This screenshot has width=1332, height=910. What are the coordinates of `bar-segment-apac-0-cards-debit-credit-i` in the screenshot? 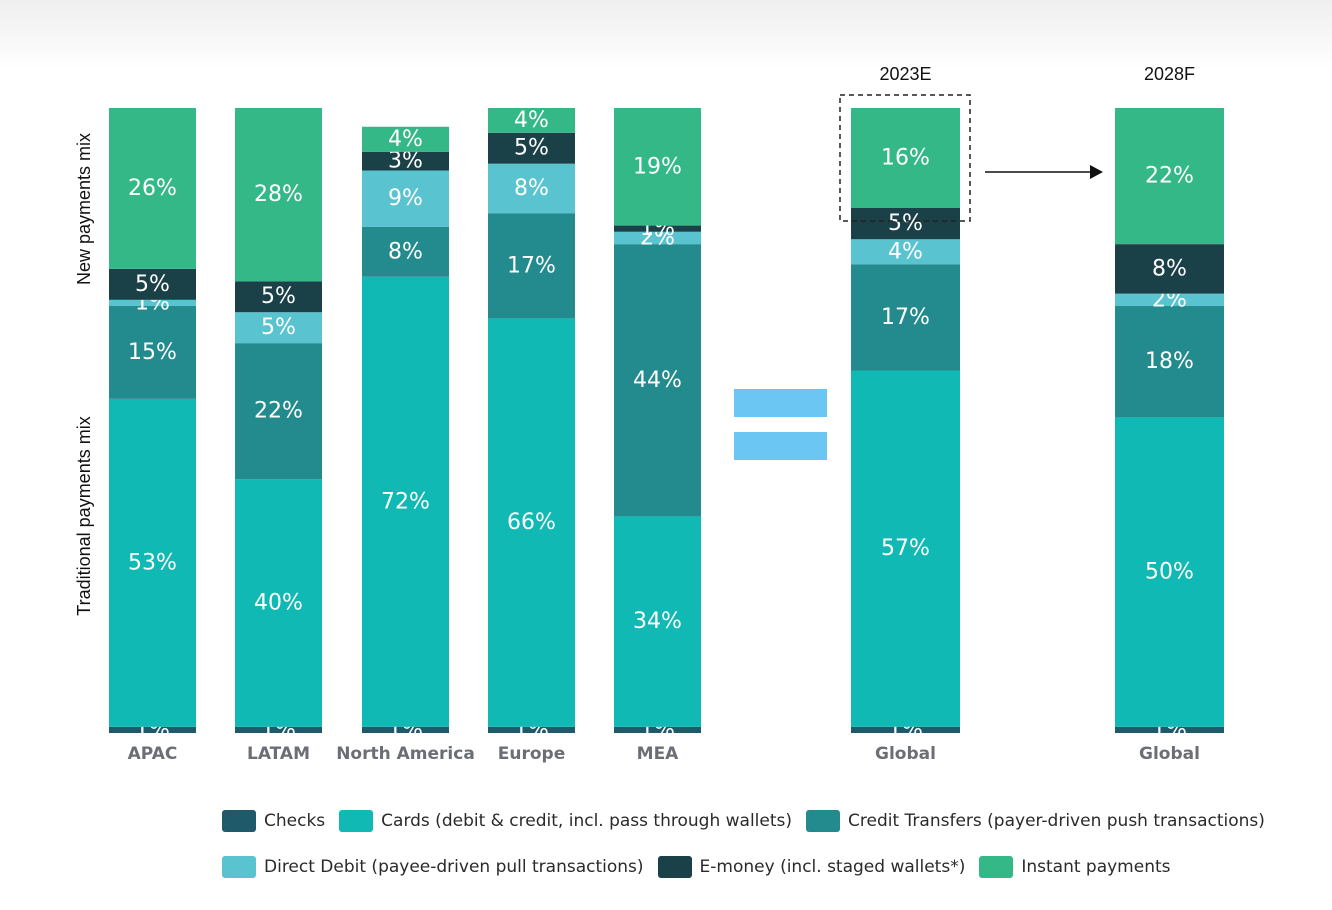 It's located at (152, 562).